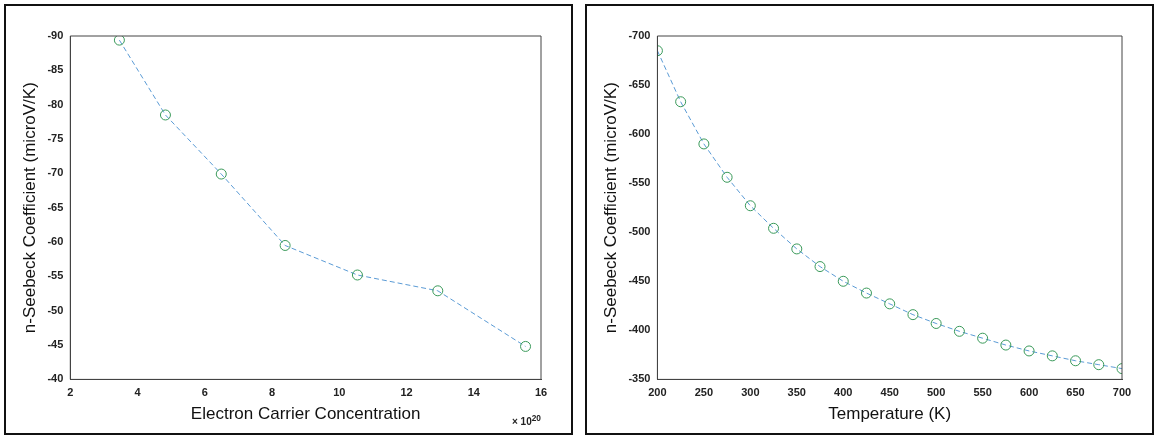  Describe the element at coordinates (55, 344) in the screenshot. I see `y-tick-label: -45` at that location.